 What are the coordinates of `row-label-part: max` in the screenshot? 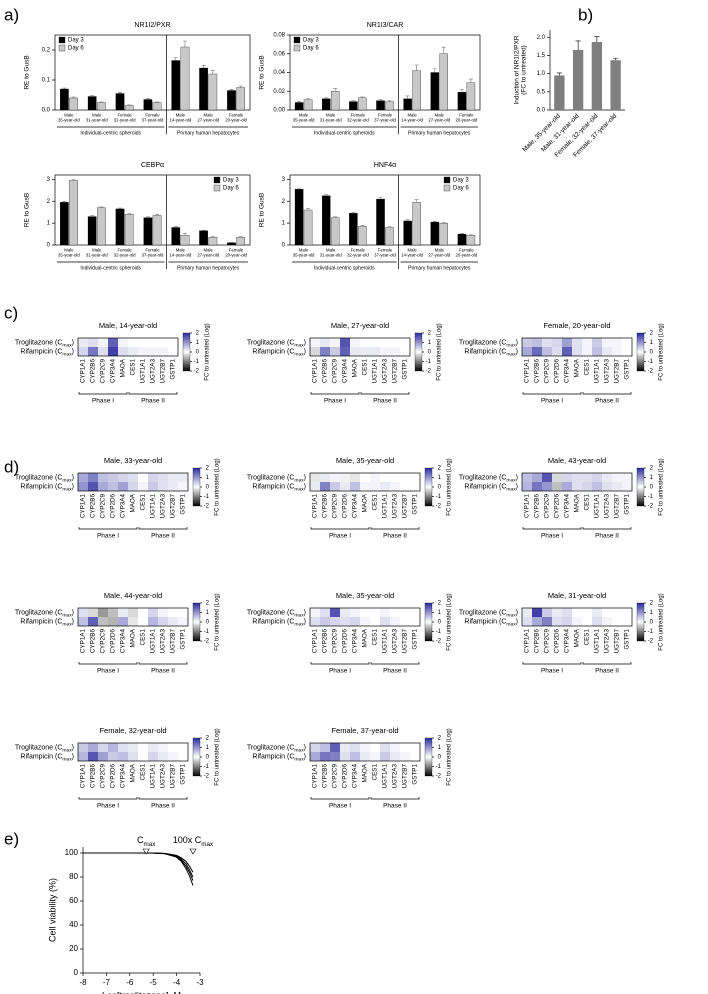 It's located at (67, 759).